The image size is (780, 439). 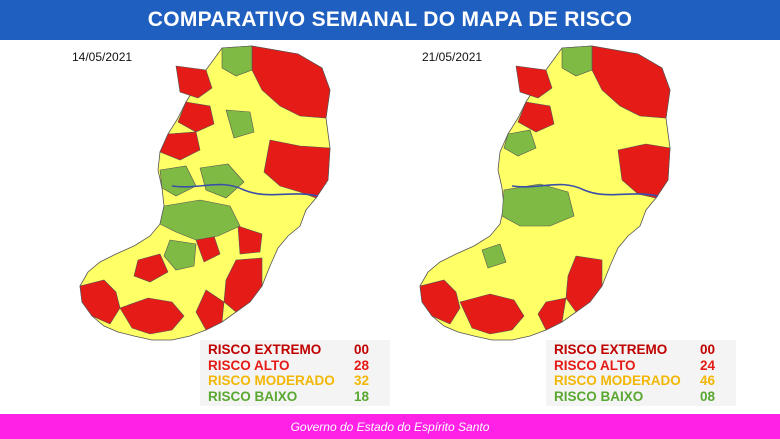 I want to click on legend-count: 08, so click(x=708, y=396).